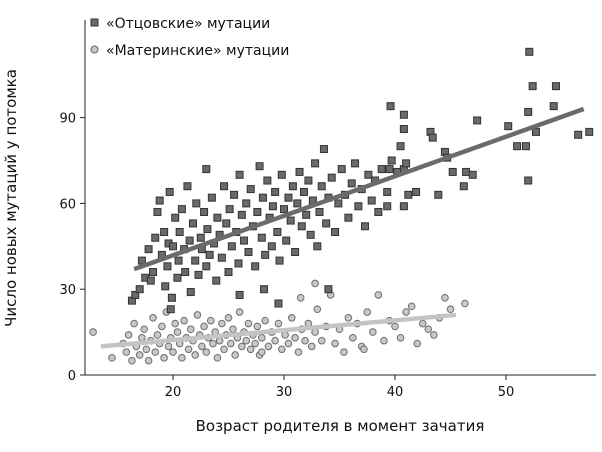 This screenshot has height=452, width=602. What do you see at coordinates (284, 392) in the screenshot?
I see `x-tick-label: 30` at bounding box center [284, 392].